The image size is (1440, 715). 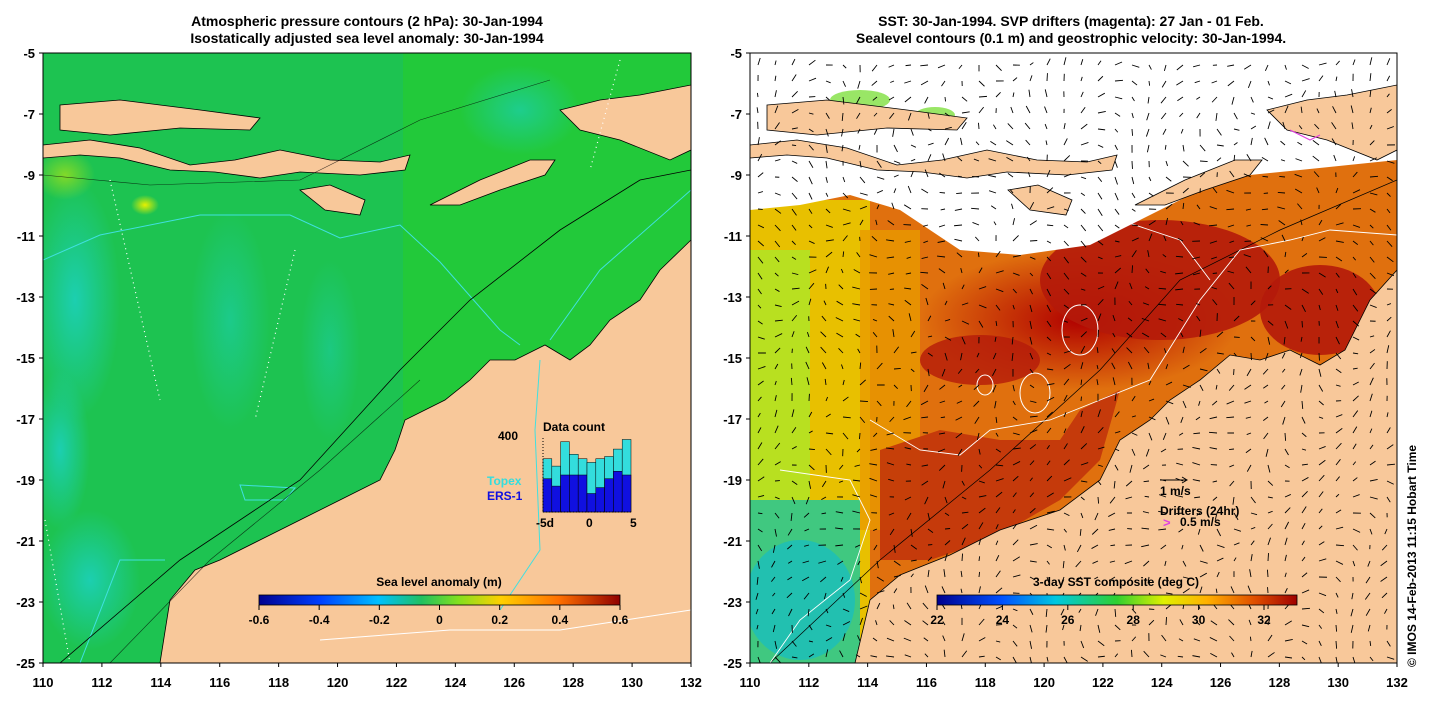 What do you see at coordinates (1003, 620) in the screenshot?
I see `sst-colorbar-tick-24: 24` at bounding box center [1003, 620].